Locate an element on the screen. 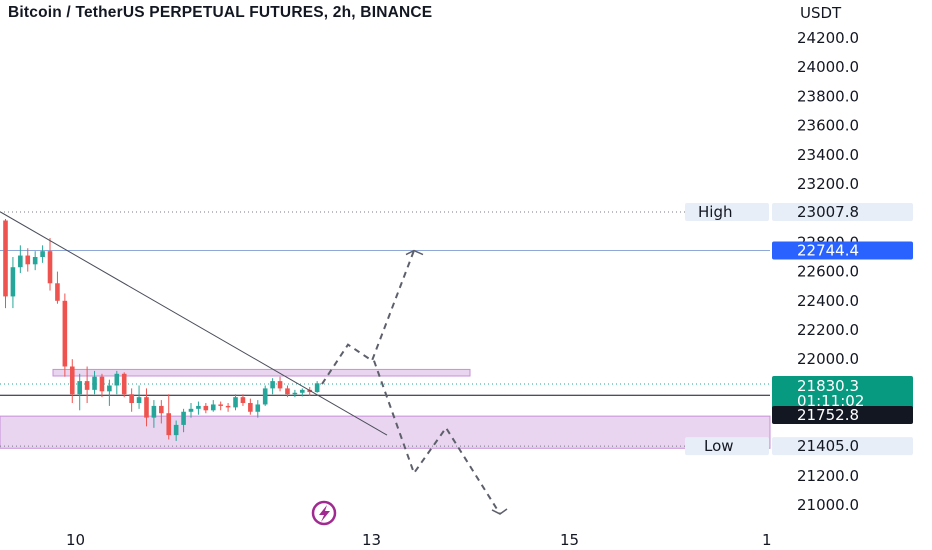 The height and width of the screenshot is (550, 932). y-tick-label: 24000.0 is located at coordinates (828, 67).